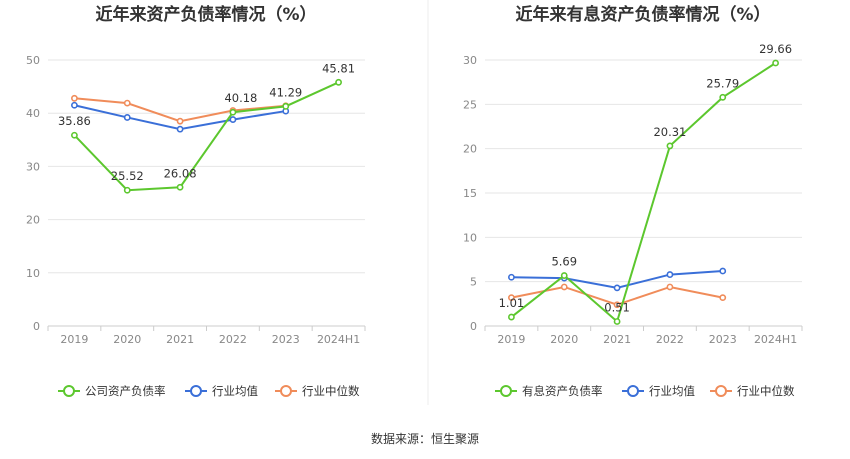 Image resolution: width=850 pixels, height=459 pixels. I want to click on legend-label: 有息资产负债率, so click(562, 391).